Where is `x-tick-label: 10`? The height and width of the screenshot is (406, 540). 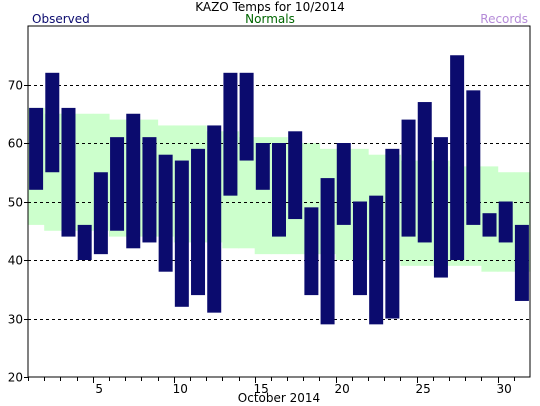 x-tick-label: 10 is located at coordinates (180, 389).